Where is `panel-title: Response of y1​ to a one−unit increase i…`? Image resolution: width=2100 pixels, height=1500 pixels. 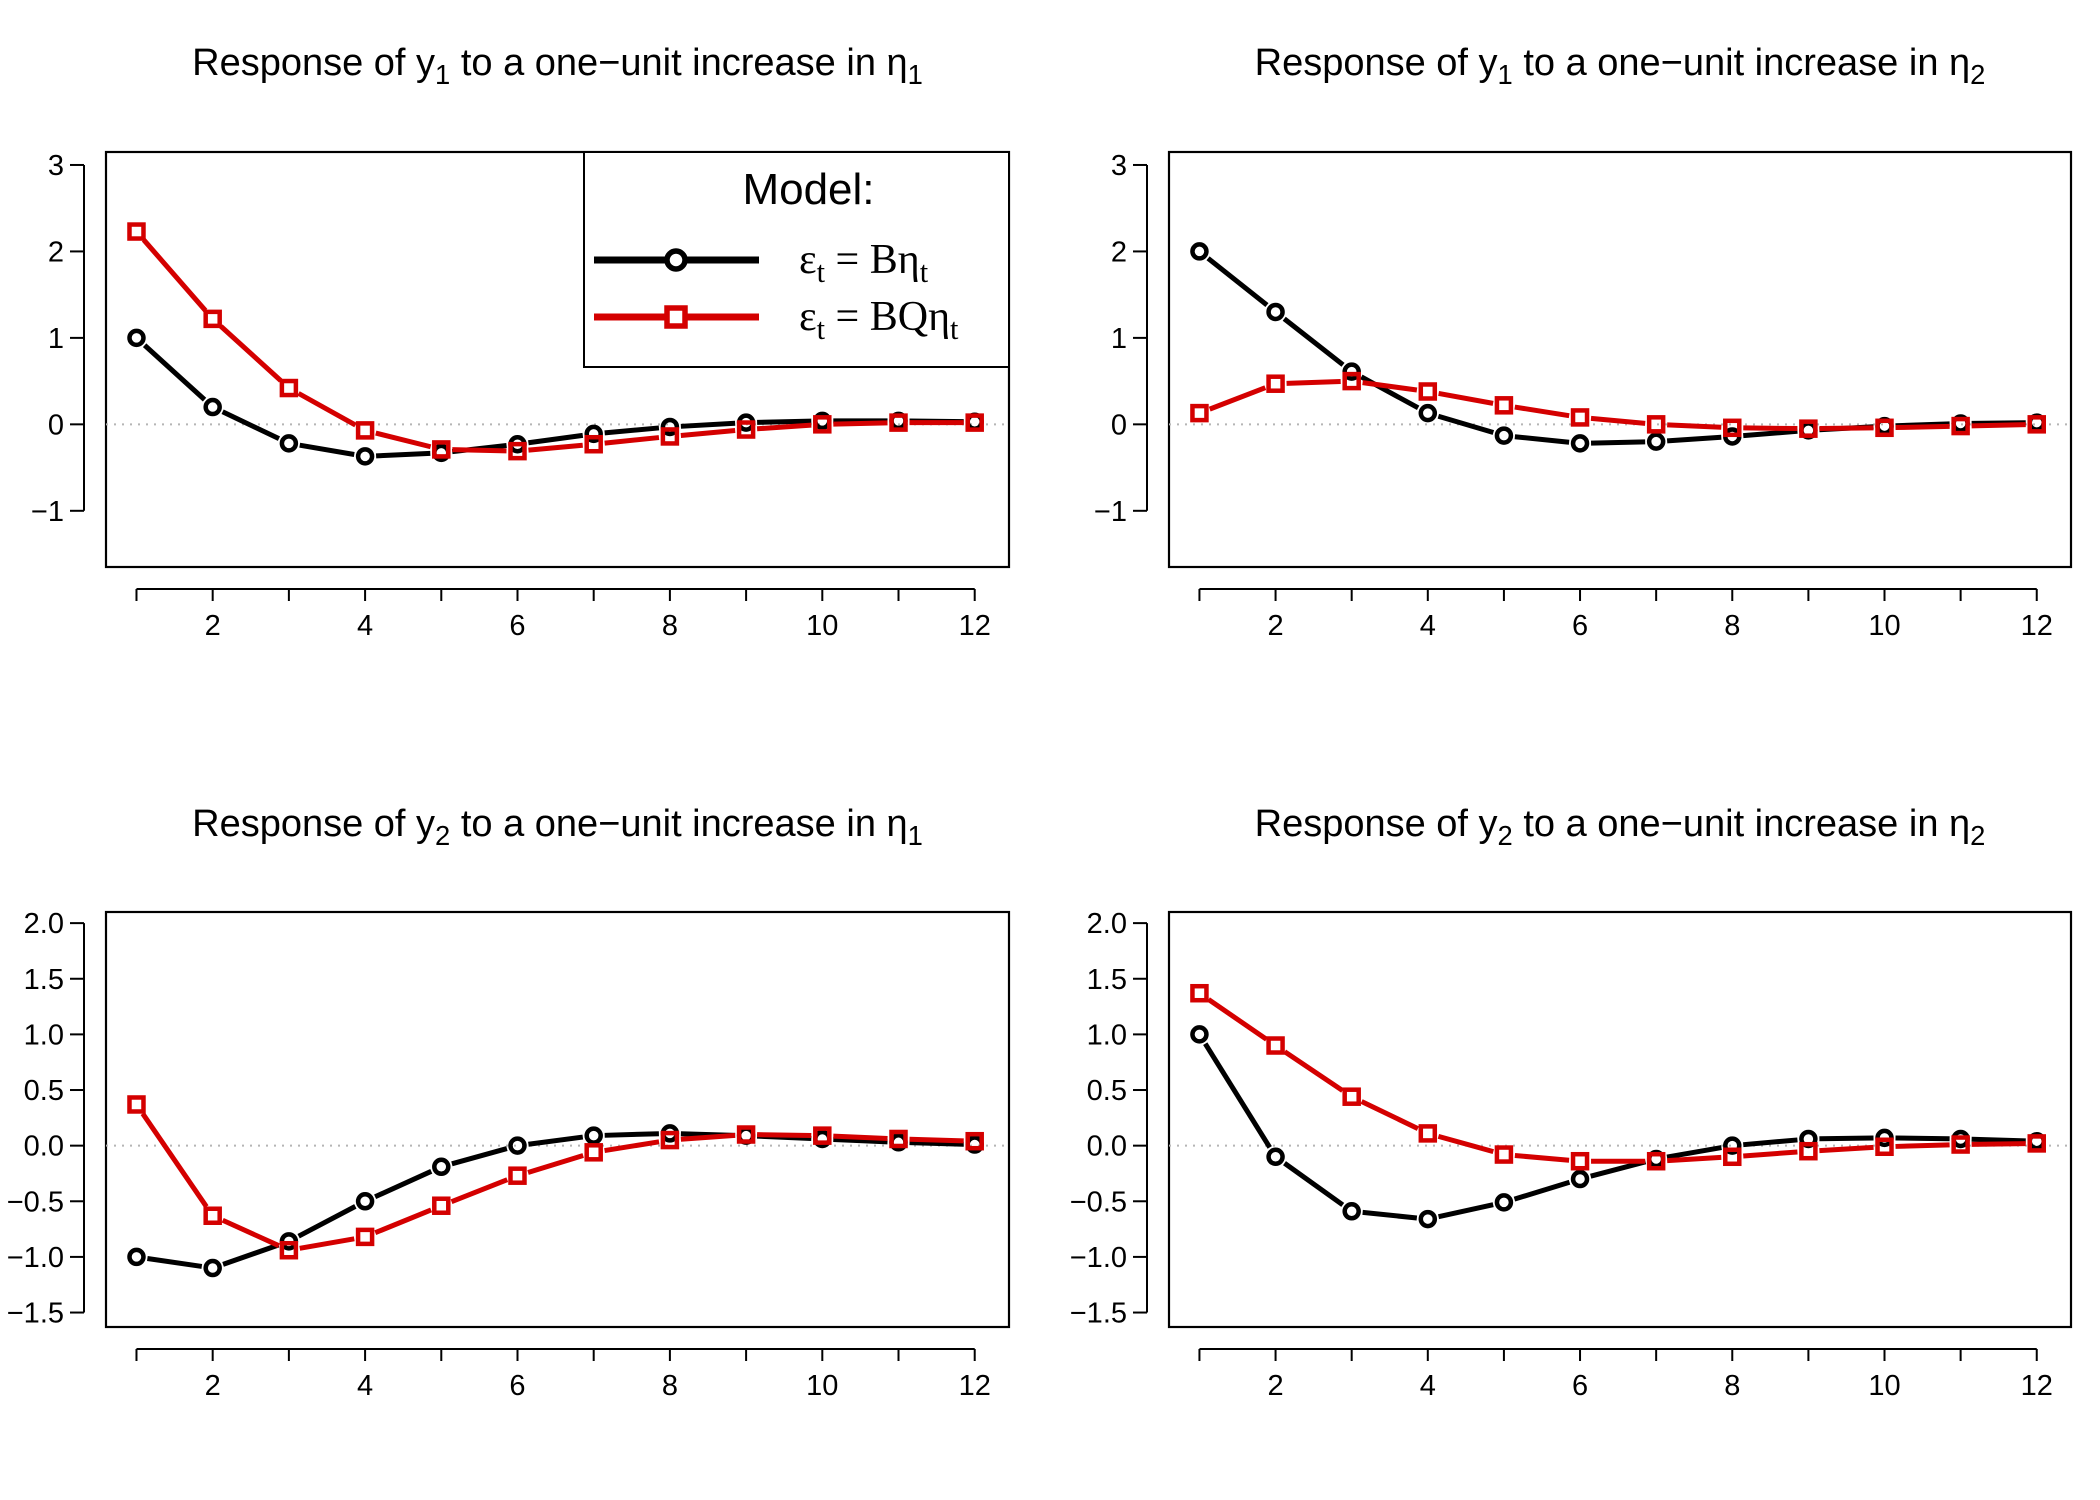
panel-title: Response of y1​ to a one−unit increase i… is located at coordinates (1620, 66).